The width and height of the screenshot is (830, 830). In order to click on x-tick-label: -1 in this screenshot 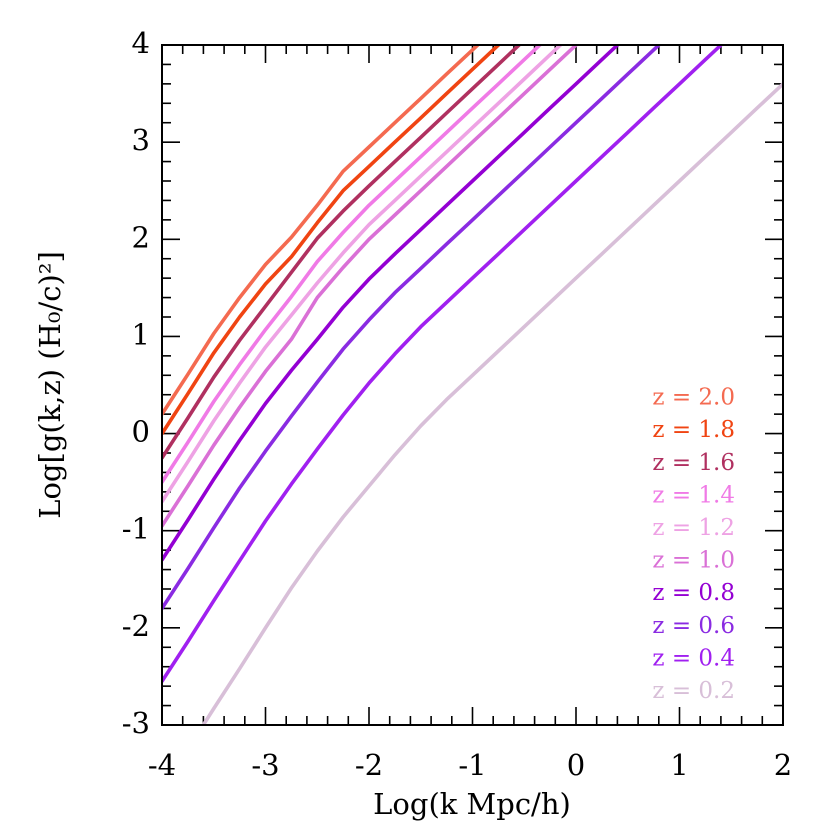, I will do `click(472, 765)`.